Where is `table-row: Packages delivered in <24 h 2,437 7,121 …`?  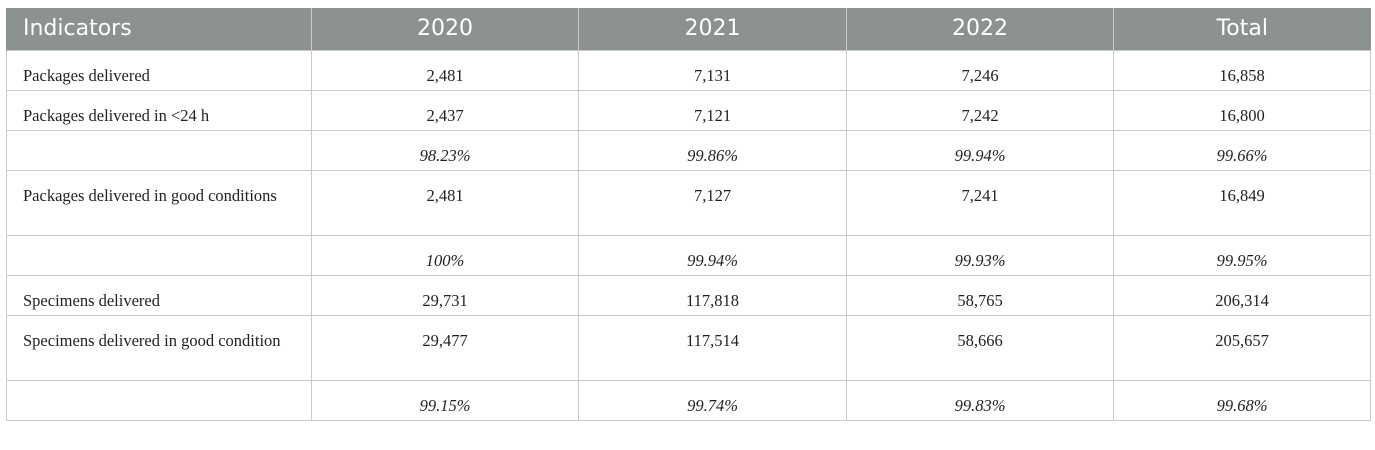
table-row: Packages delivered in <24 h 2,437 7,121 … is located at coordinates (688, 110).